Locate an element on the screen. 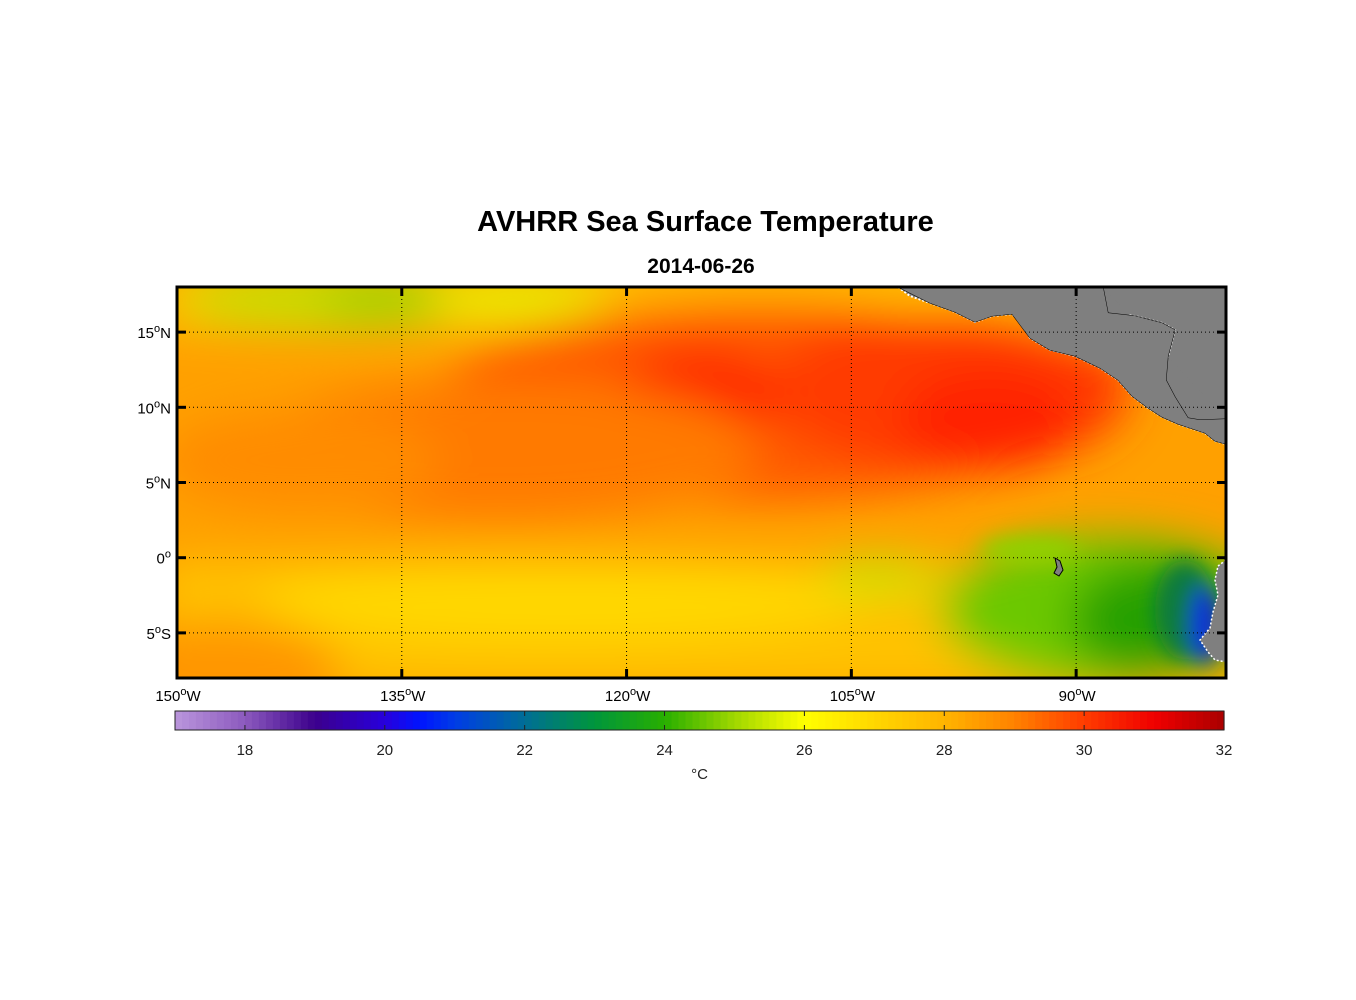  colorbar-tick-label: 18 is located at coordinates (245, 750).